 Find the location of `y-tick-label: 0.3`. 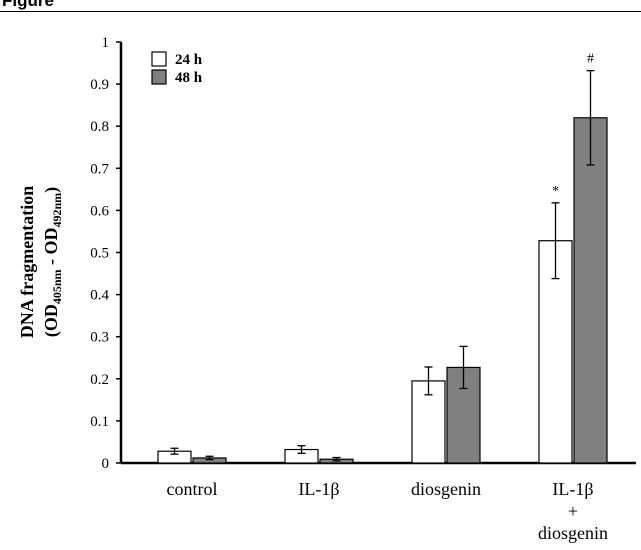

y-tick-label: 0.3 is located at coordinates (99, 338).